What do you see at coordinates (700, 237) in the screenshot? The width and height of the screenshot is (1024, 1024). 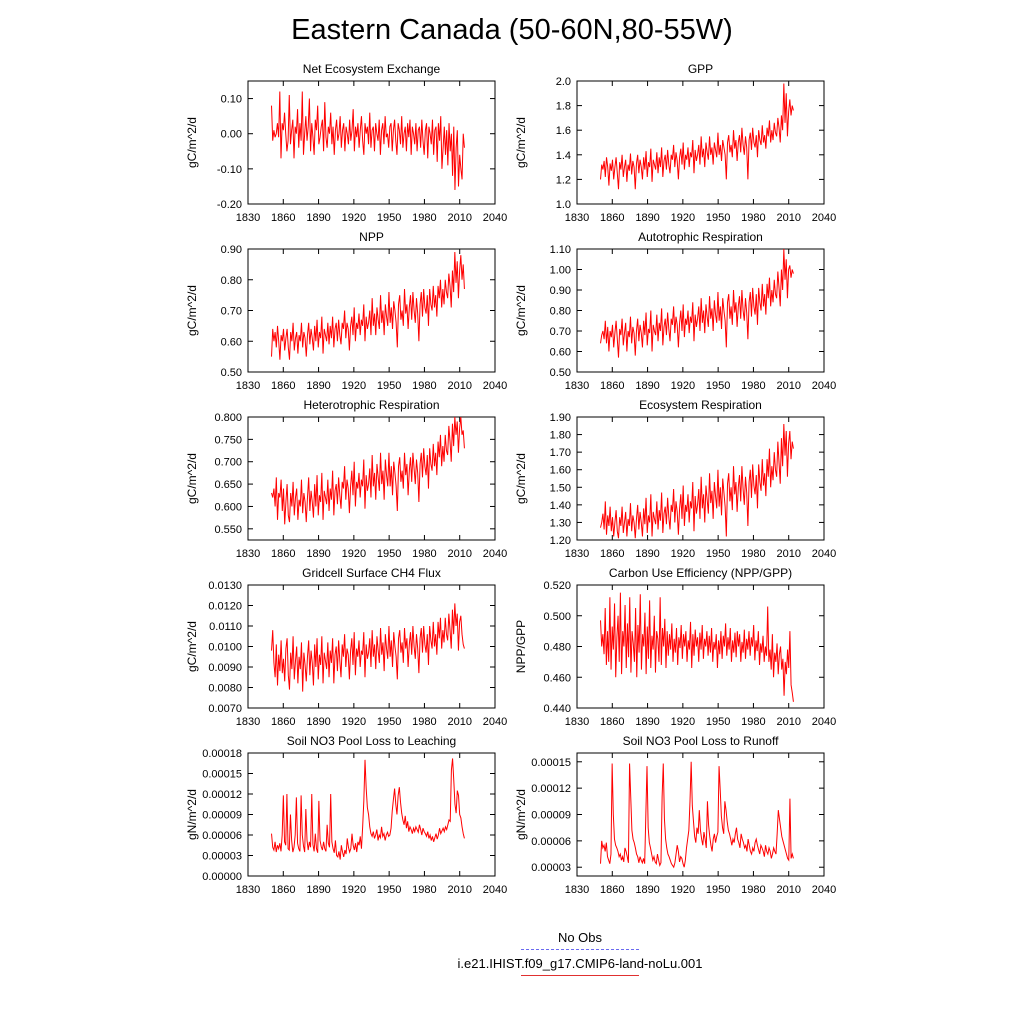 I see `chart-title: Autotrophic Respiration` at bounding box center [700, 237].